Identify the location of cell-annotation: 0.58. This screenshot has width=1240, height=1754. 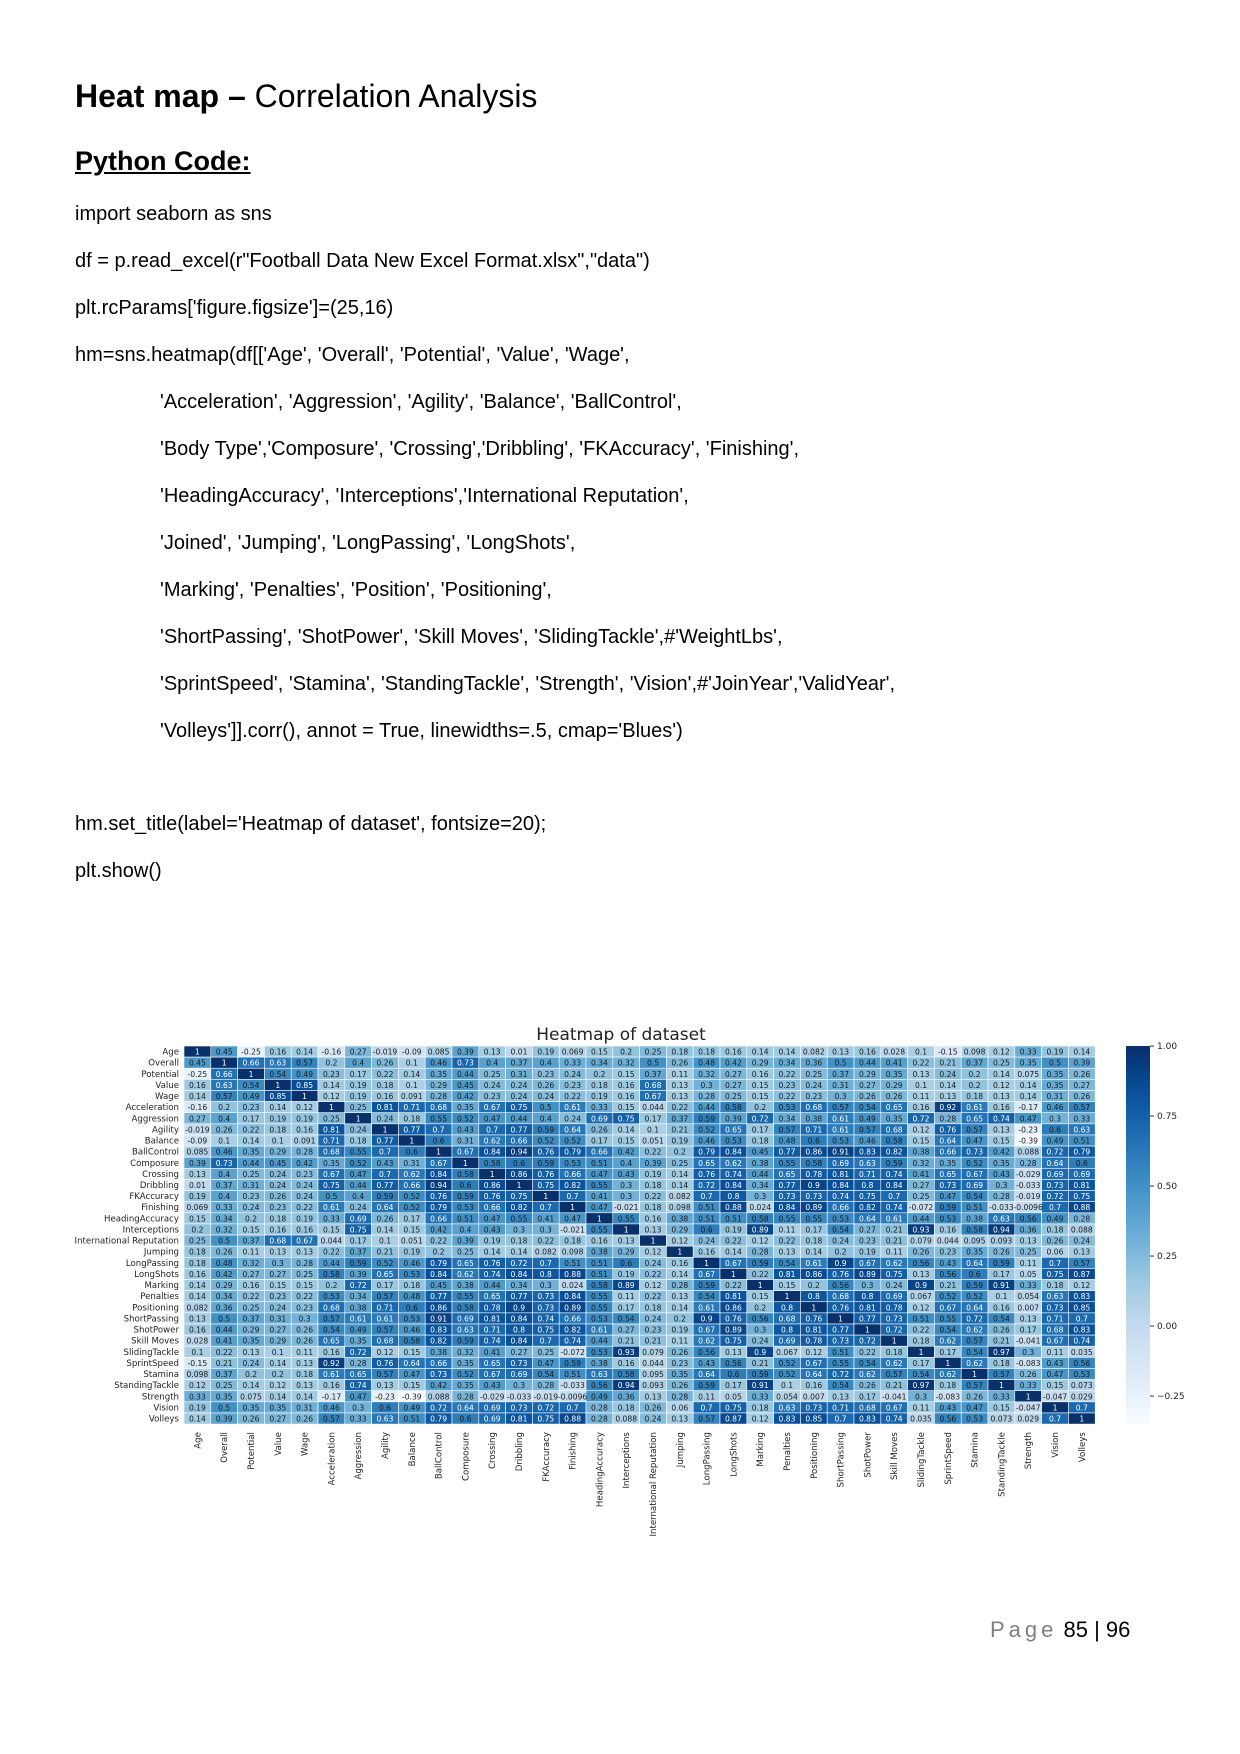
(974, 1229).